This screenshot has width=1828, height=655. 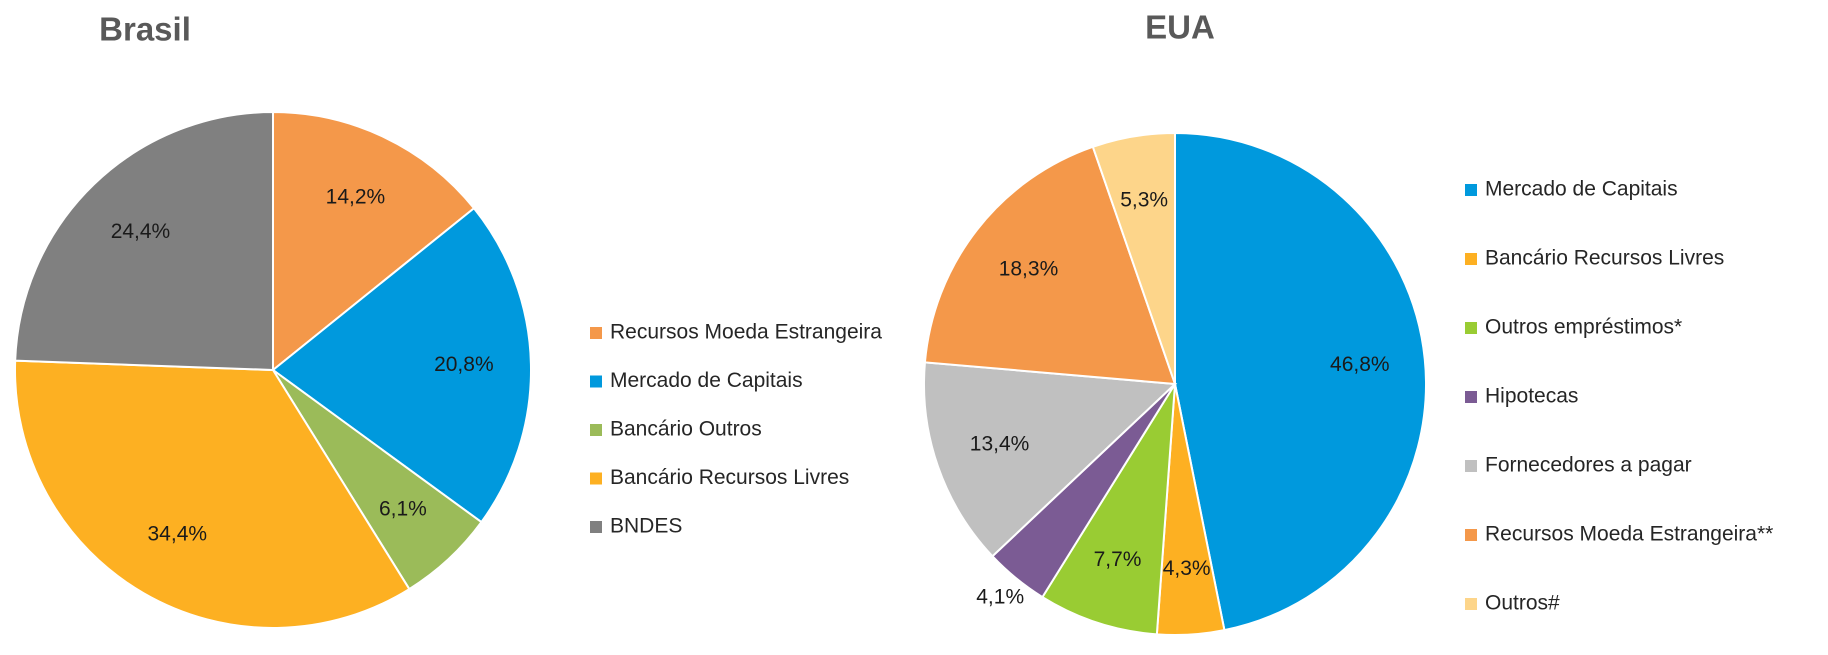 What do you see at coordinates (746, 332) in the screenshot?
I see `legend-label: Recursos Moeda Estrangeira` at bounding box center [746, 332].